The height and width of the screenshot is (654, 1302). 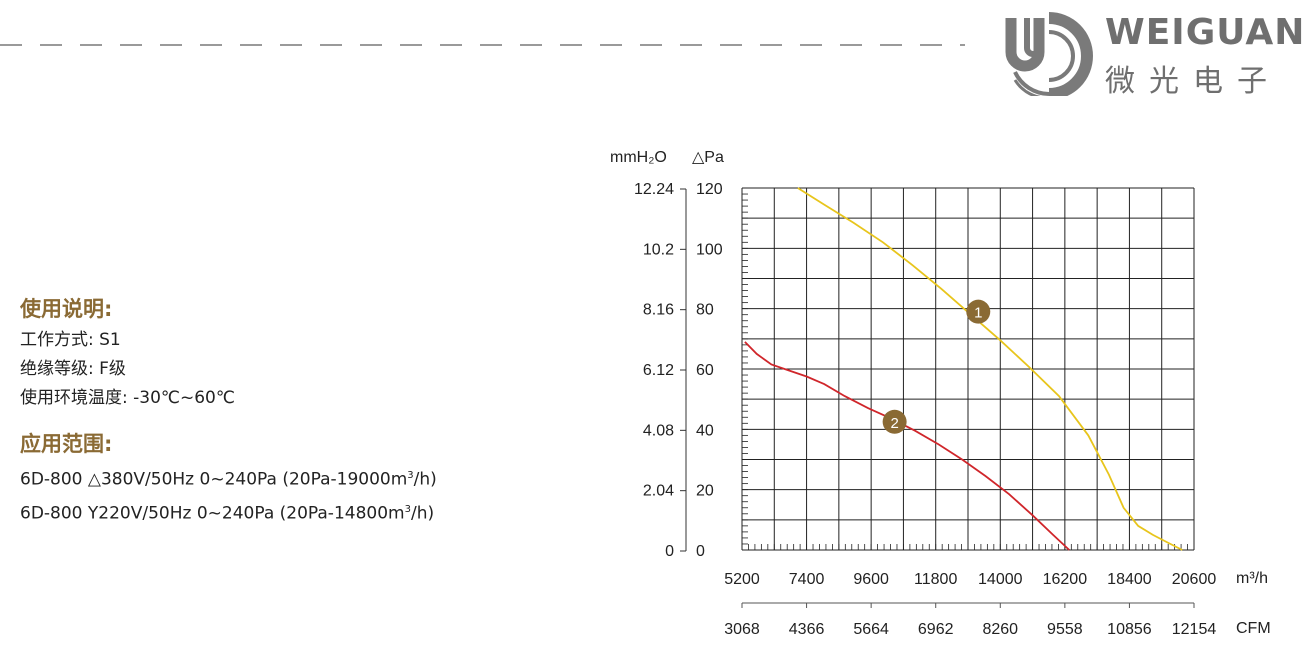 What do you see at coordinates (482, 45) in the screenshot?
I see `decorative-dash-line` at bounding box center [482, 45].